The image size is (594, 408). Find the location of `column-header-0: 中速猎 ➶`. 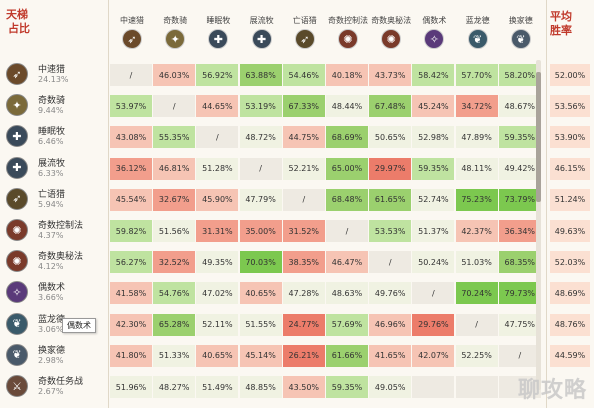

column-header-0: 中速猎 ➶ is located at coordinates (132, 27).